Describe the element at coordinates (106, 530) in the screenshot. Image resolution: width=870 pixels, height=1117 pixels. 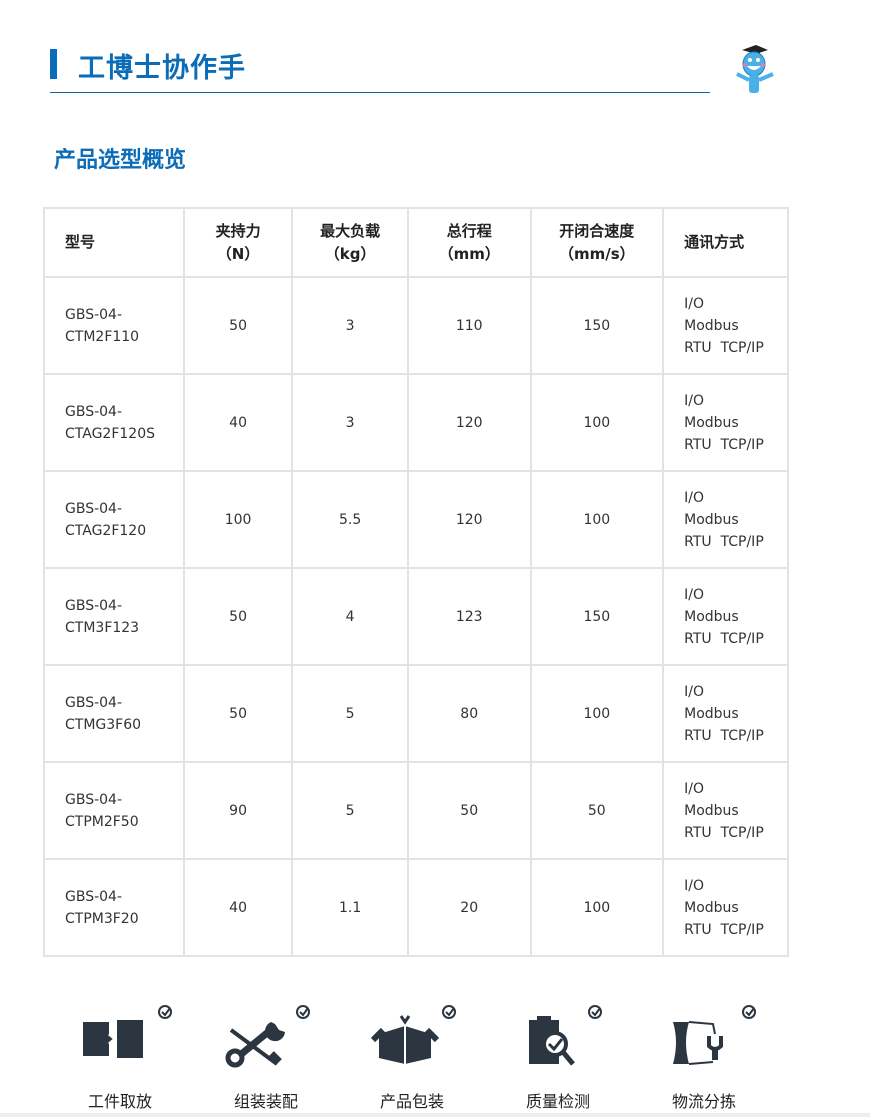
I see `model-text: CTAG2F120` at that location.